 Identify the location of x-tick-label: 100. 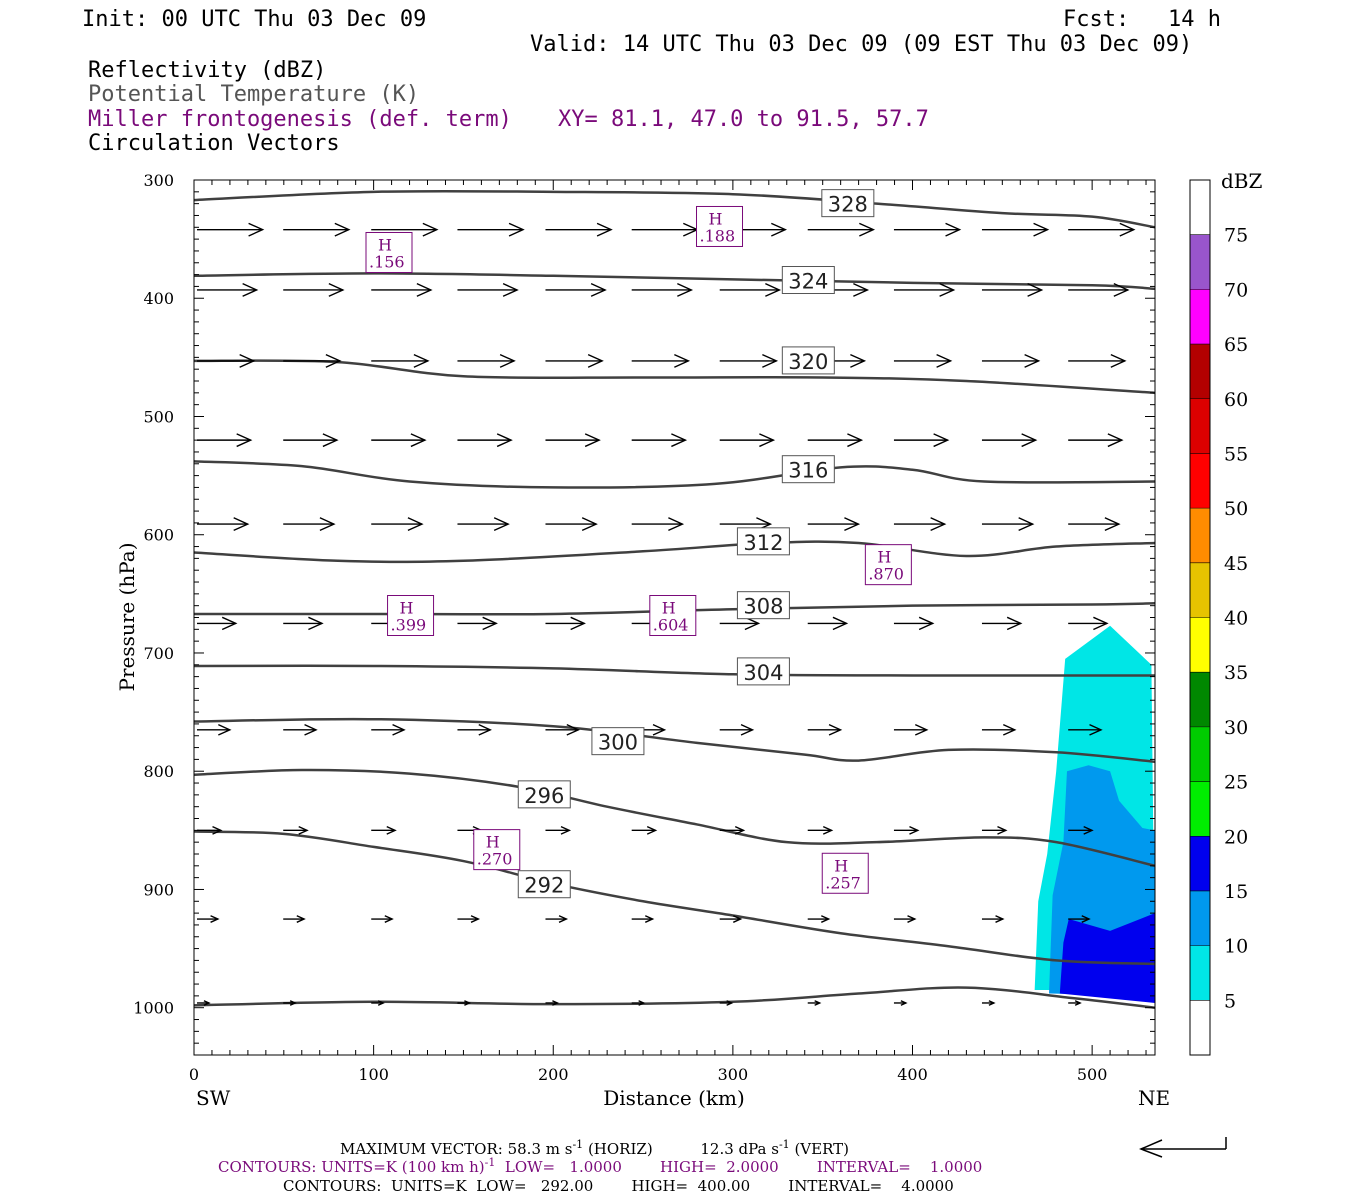
(373, 1074).